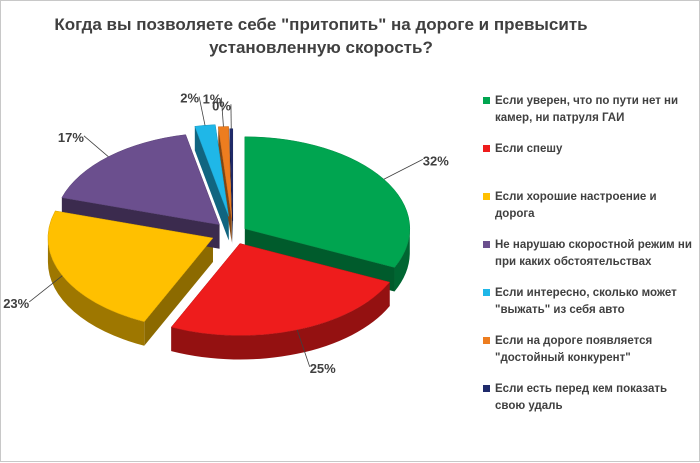  I want to click on data-label-2: 23%, so click(16, 303).